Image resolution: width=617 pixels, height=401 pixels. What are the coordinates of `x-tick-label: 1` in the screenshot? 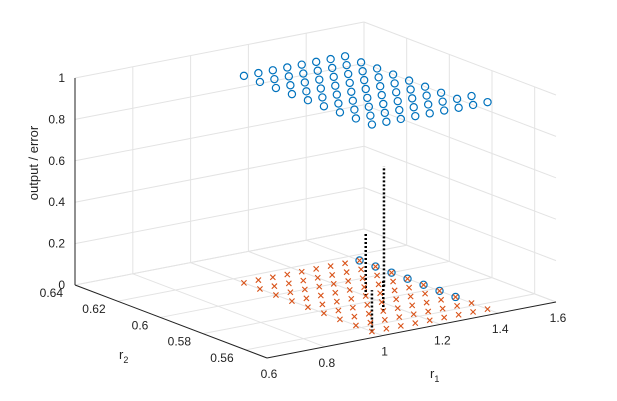 It's located at (384, 352).